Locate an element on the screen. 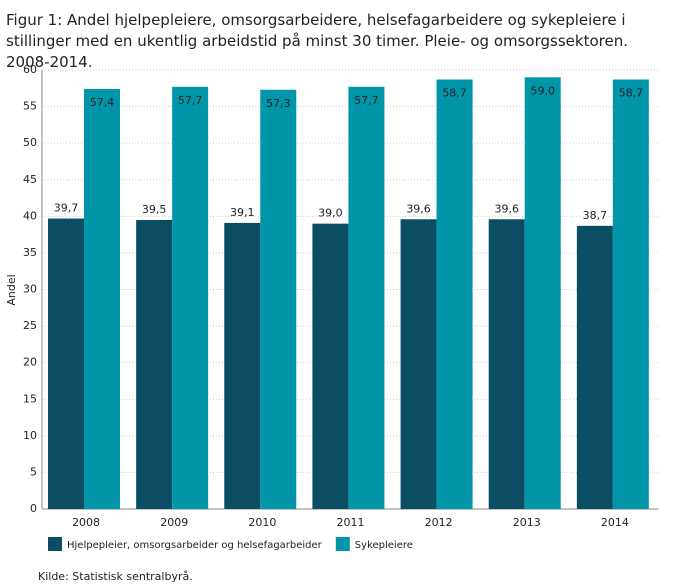 Image resolution: width=677 pixels, height=588 pixels. value-label: 39,7 is located at coordinates (66, 208).